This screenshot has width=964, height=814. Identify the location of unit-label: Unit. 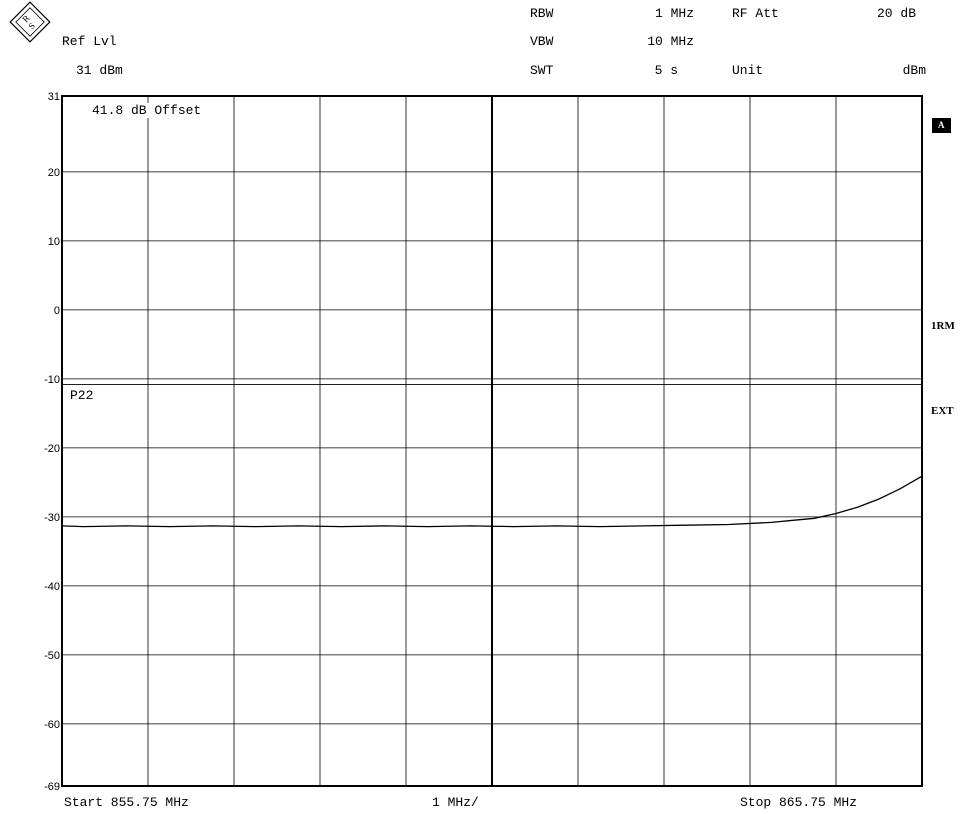
(748, 70).